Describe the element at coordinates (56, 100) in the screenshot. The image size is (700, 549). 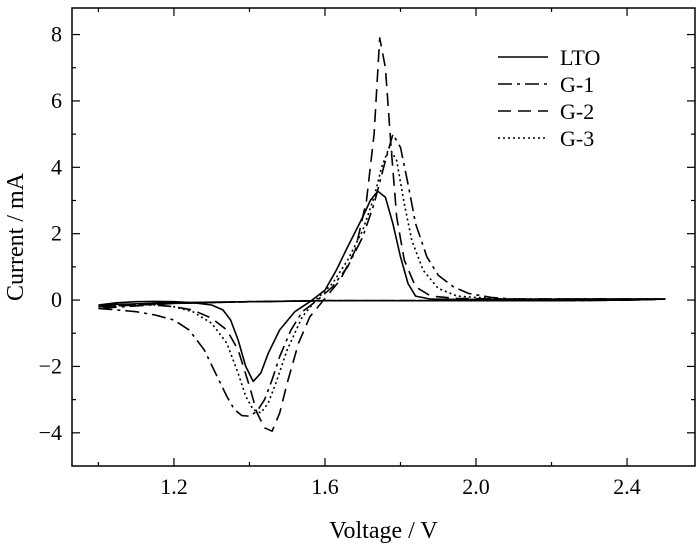
I see `y-tick-label: 6` at that location.